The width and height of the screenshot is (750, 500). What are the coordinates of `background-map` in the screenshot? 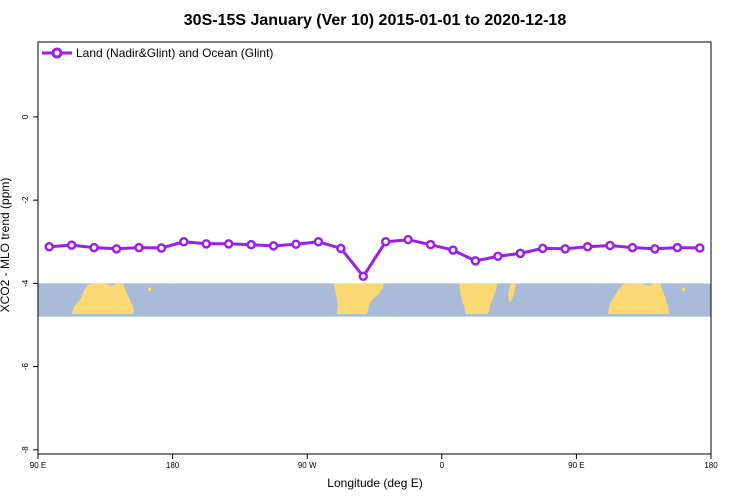 It's located at (374, 300).